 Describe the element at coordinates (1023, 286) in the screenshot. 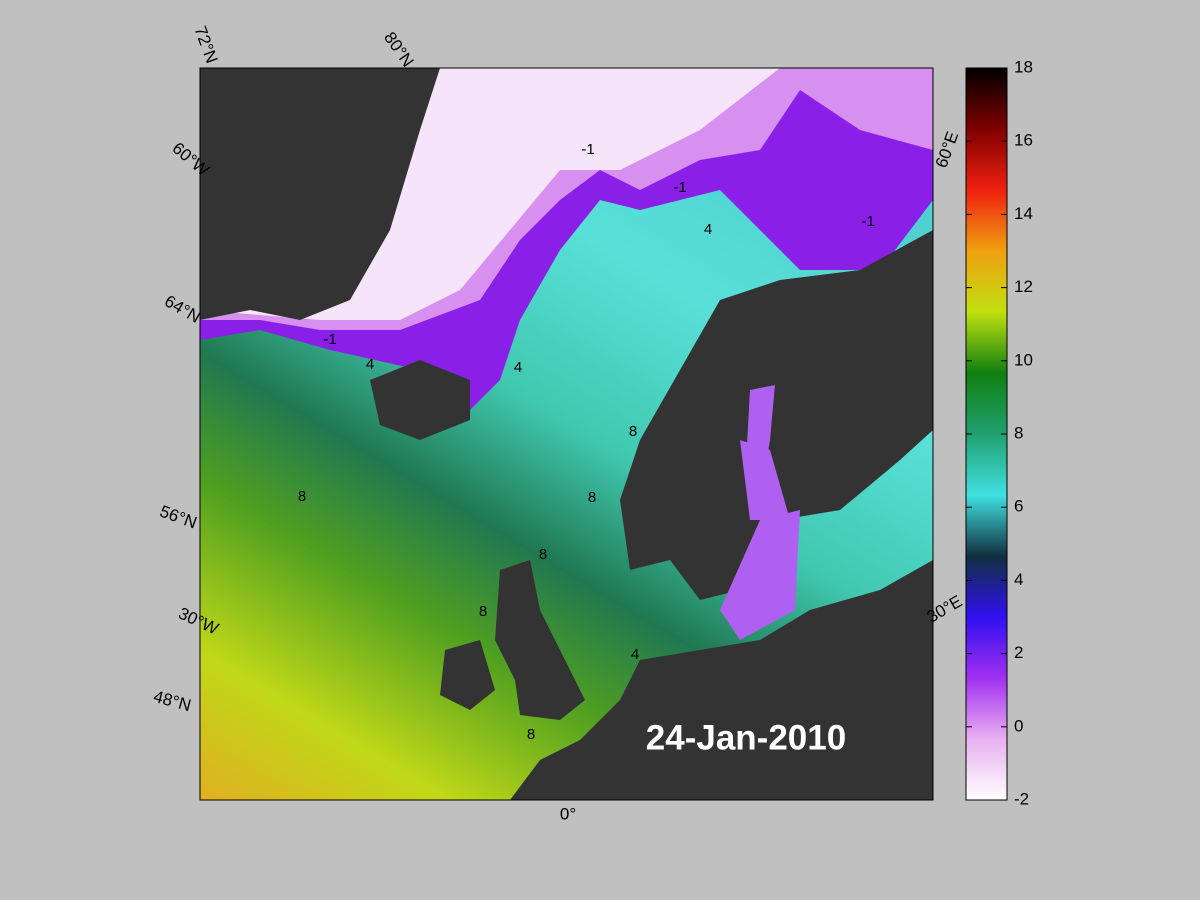

I see `colorbar-tick-label: 12` at that location.